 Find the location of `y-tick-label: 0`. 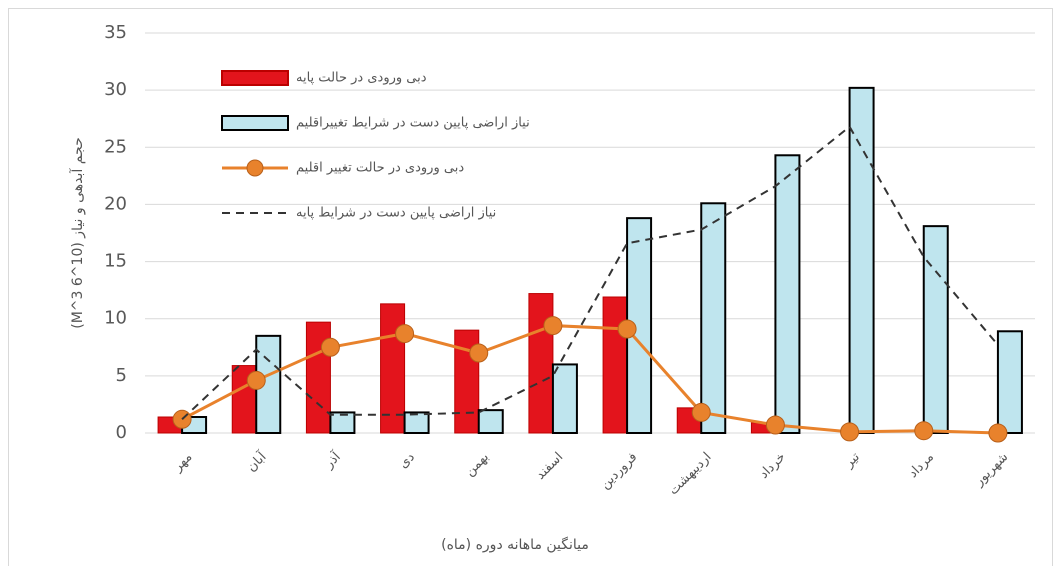

y-tick-label: 0 is located at coordinates (121, 432).